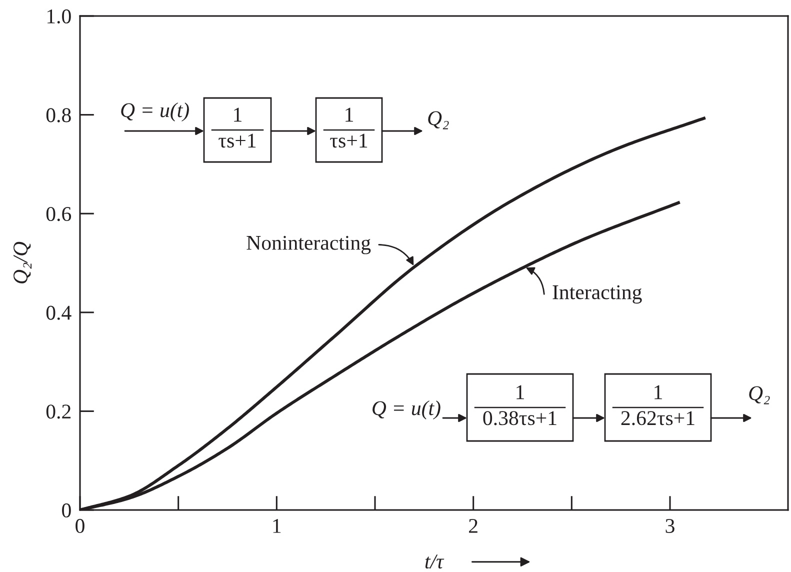  What do you see at coordinates (59, 313) in the screenshot?
I see `y-tick-label: 0.4` at bounding box center [59, 313].